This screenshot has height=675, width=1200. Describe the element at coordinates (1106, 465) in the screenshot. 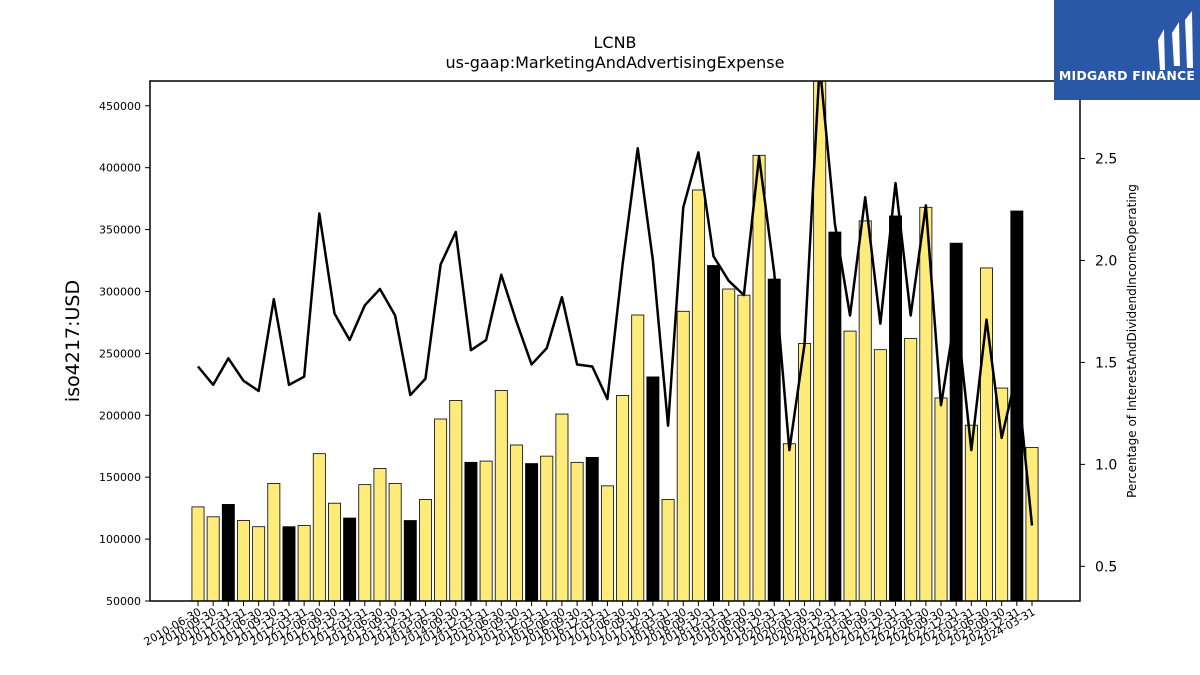

I see `y2-tick-label: 1.0` at that location.